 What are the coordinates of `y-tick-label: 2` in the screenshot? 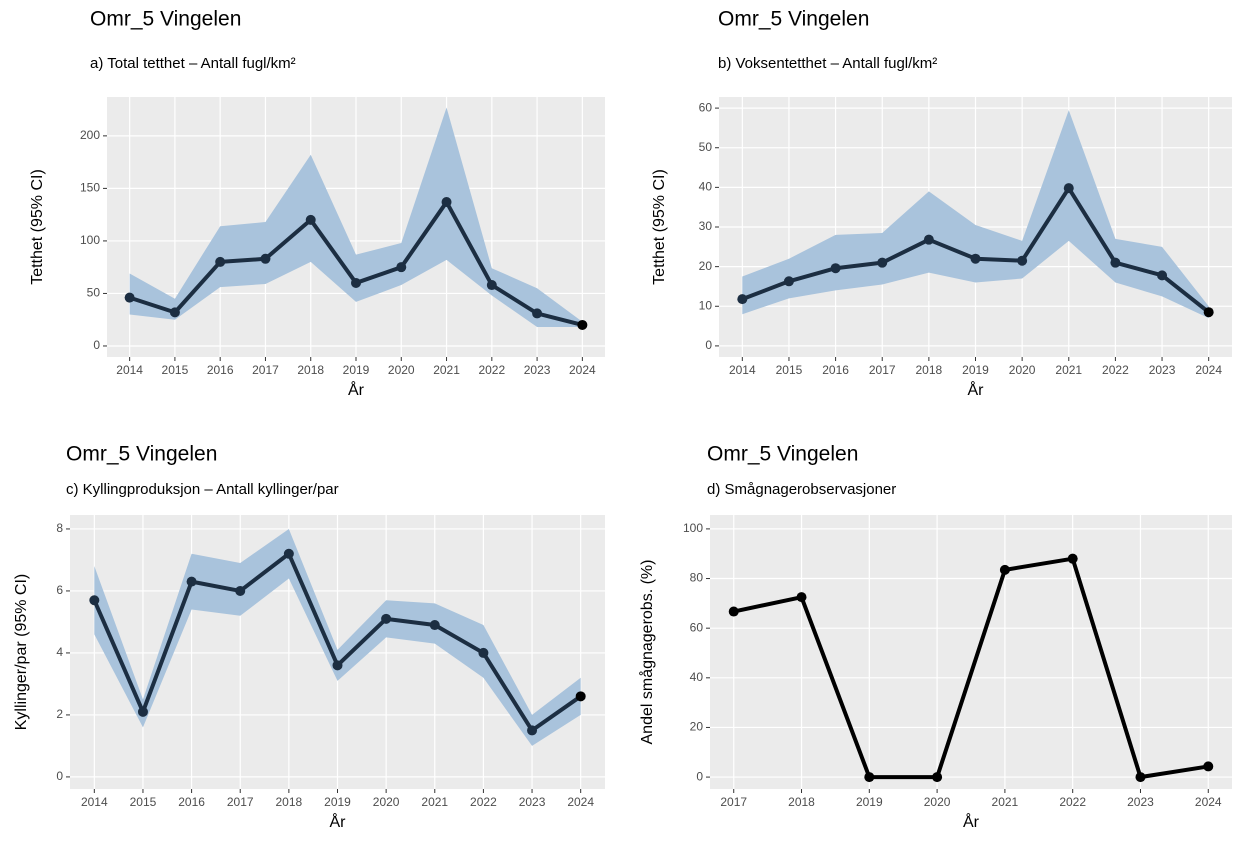 It's located at (59, 714).